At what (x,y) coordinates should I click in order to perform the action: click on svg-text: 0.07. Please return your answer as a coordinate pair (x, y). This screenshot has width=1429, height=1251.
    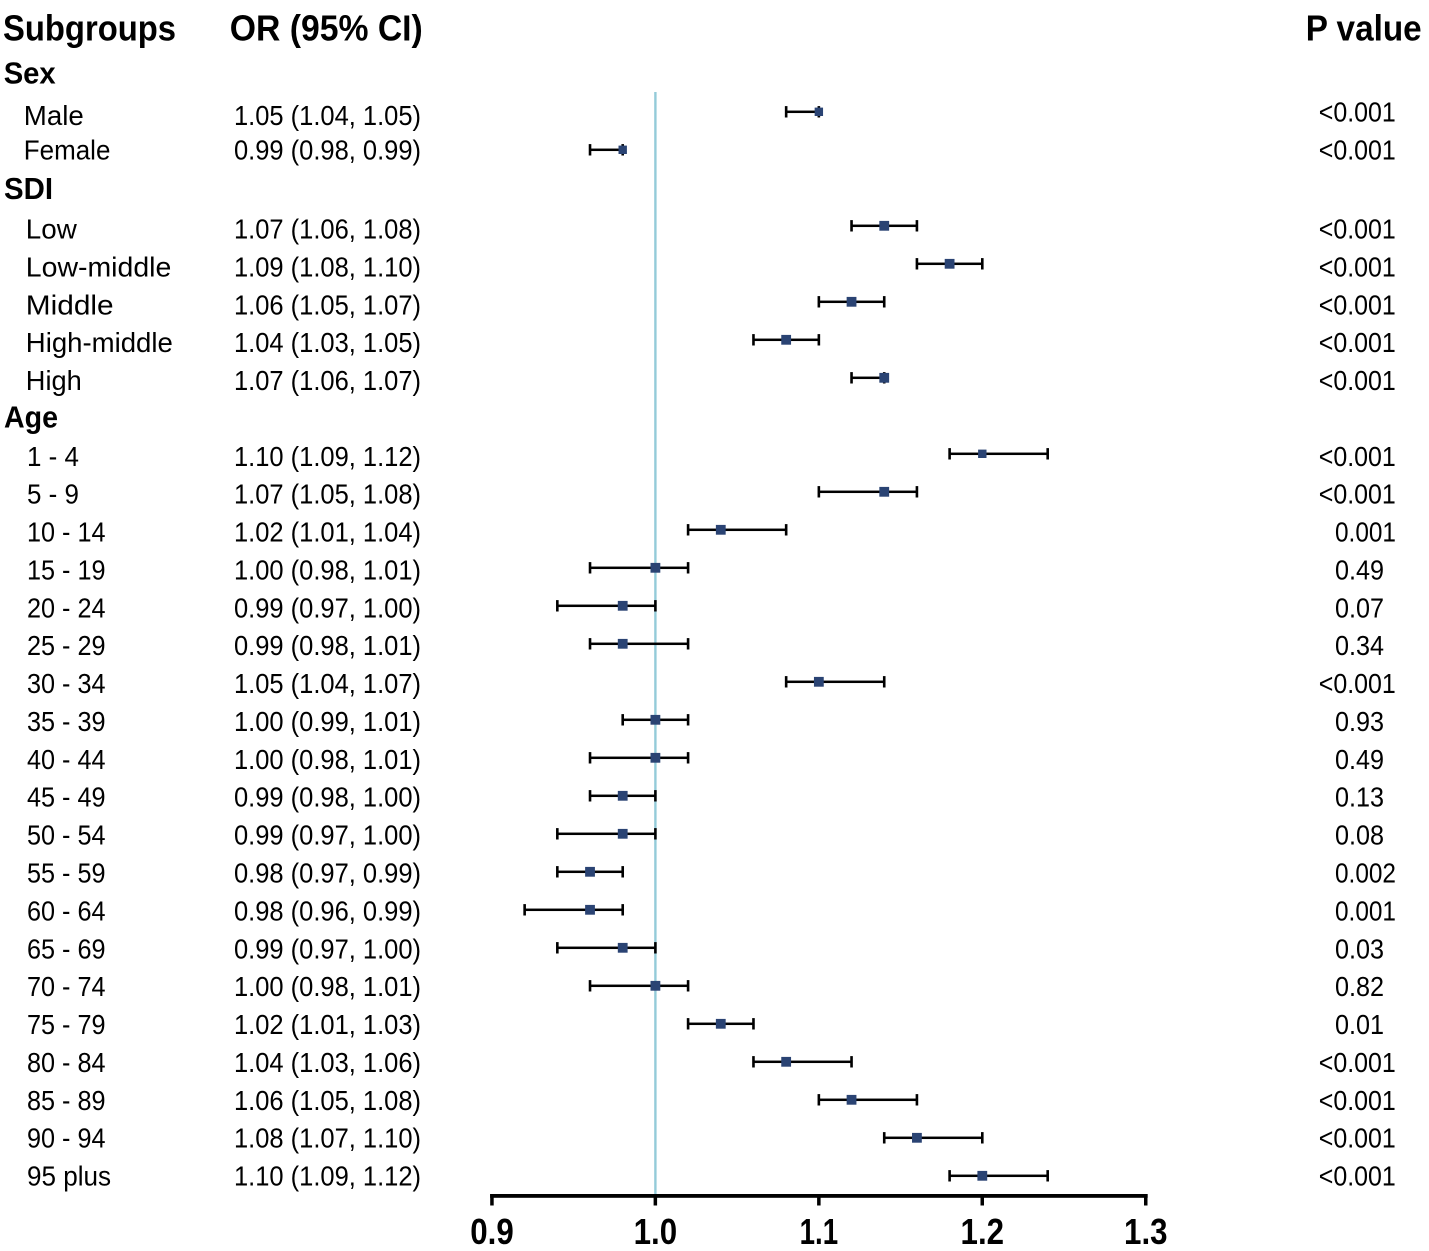
    Looking at the image, I should click on (1359, 607).